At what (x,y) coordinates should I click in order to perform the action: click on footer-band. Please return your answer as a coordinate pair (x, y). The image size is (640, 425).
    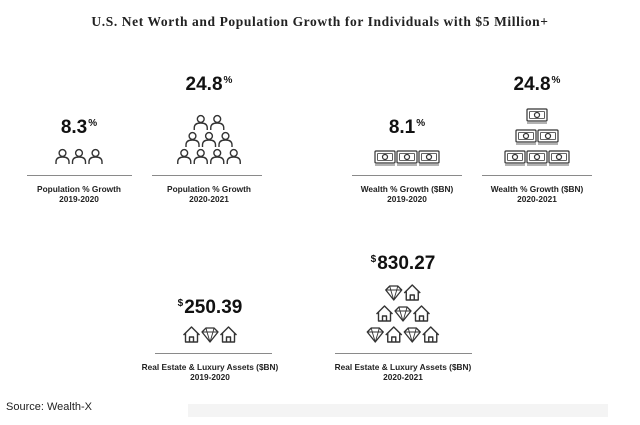
    Looking at the image, I should click on (398, 410).